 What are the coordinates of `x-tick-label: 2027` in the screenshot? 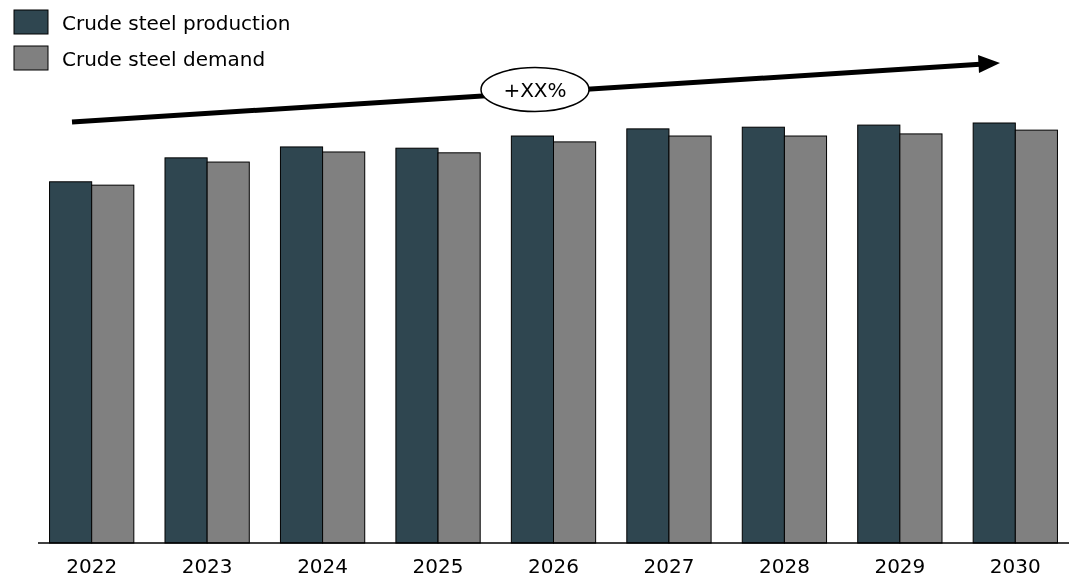 It's located at (669, 566).